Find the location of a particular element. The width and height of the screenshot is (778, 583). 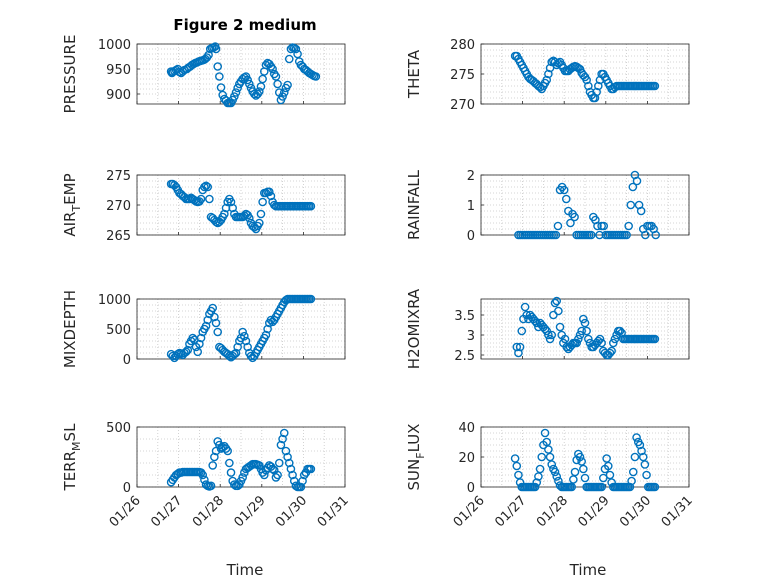

y-axis-label-main: AIR is located at coordinates (70, 224).